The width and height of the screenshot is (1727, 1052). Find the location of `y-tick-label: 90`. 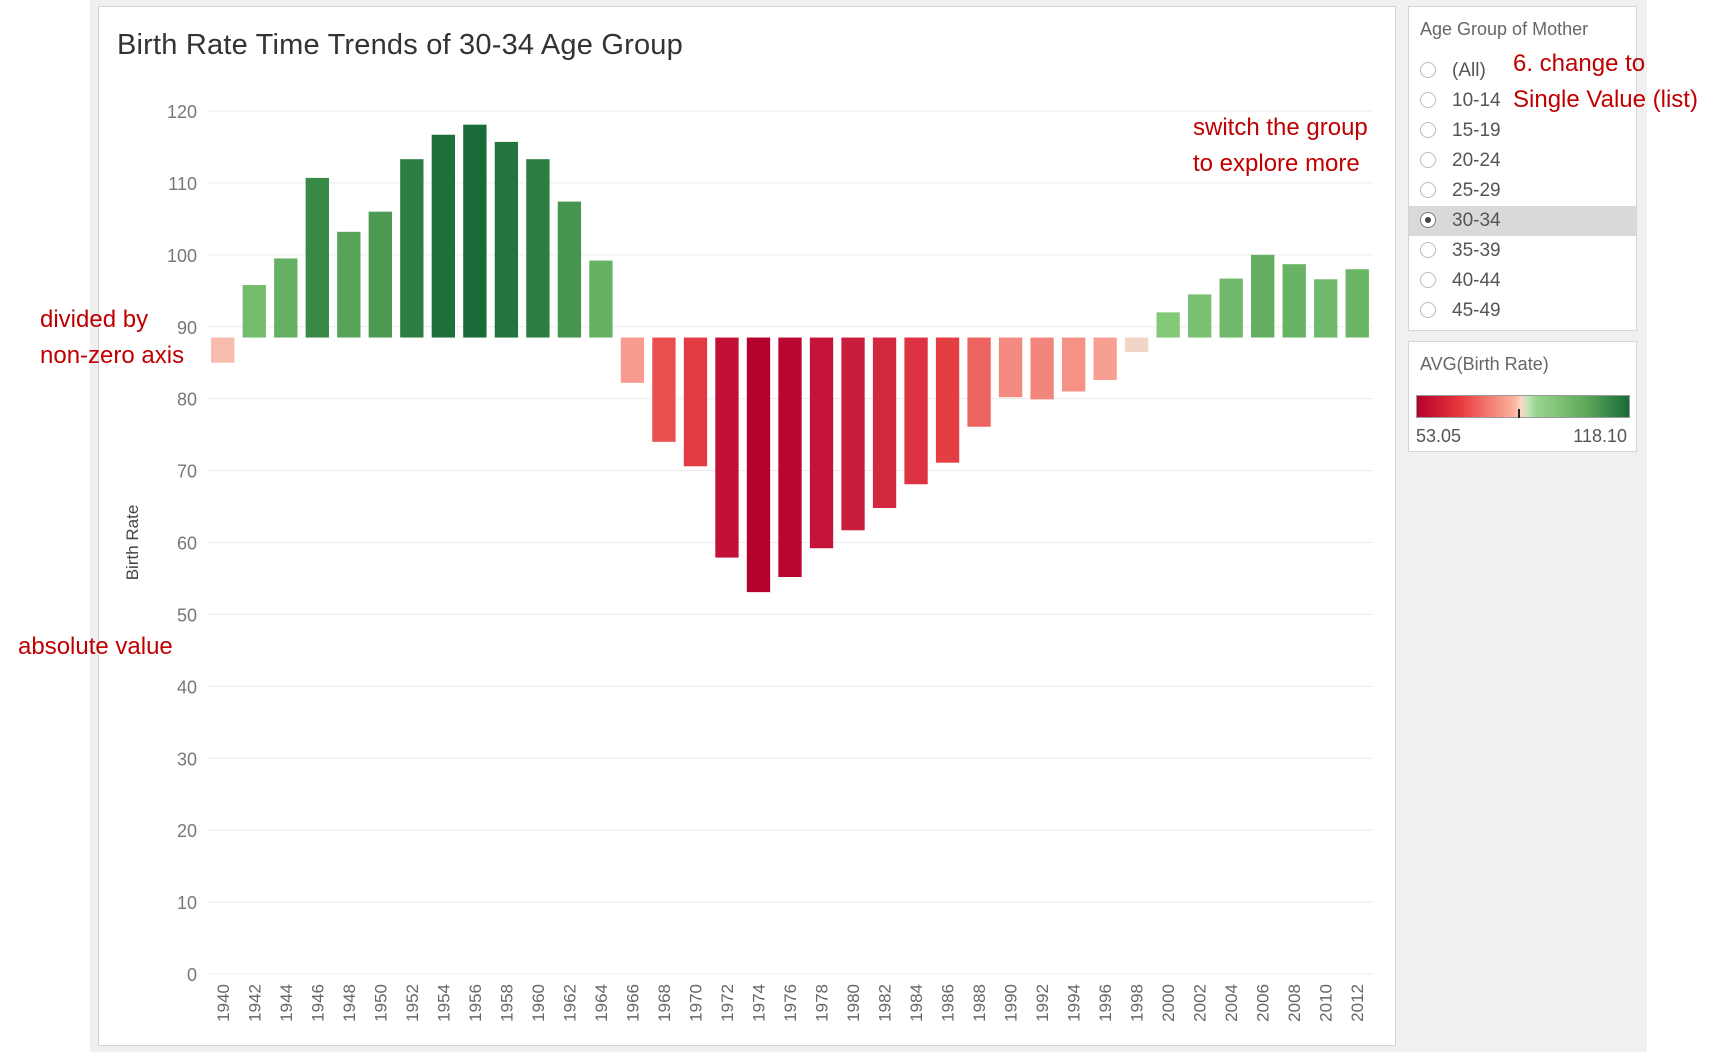

y-tick-label: 90 is located at coordinates (187, 328).